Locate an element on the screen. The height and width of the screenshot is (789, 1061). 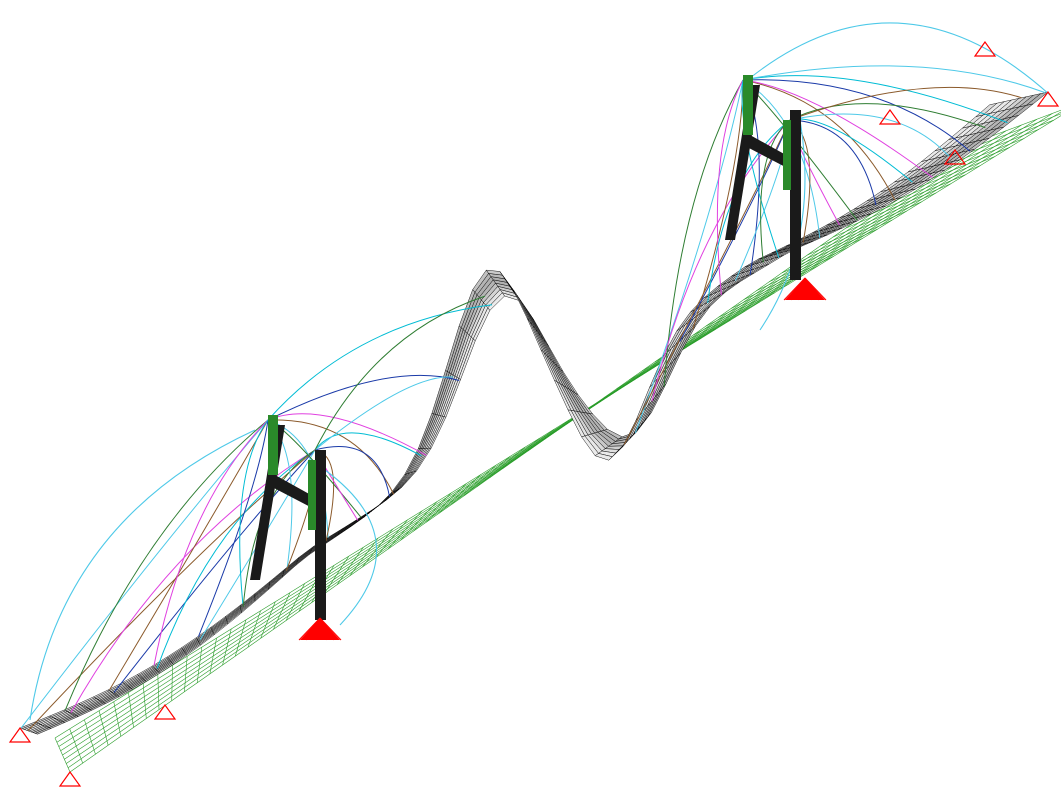
pylon-right is located at coordinates (763, 177).